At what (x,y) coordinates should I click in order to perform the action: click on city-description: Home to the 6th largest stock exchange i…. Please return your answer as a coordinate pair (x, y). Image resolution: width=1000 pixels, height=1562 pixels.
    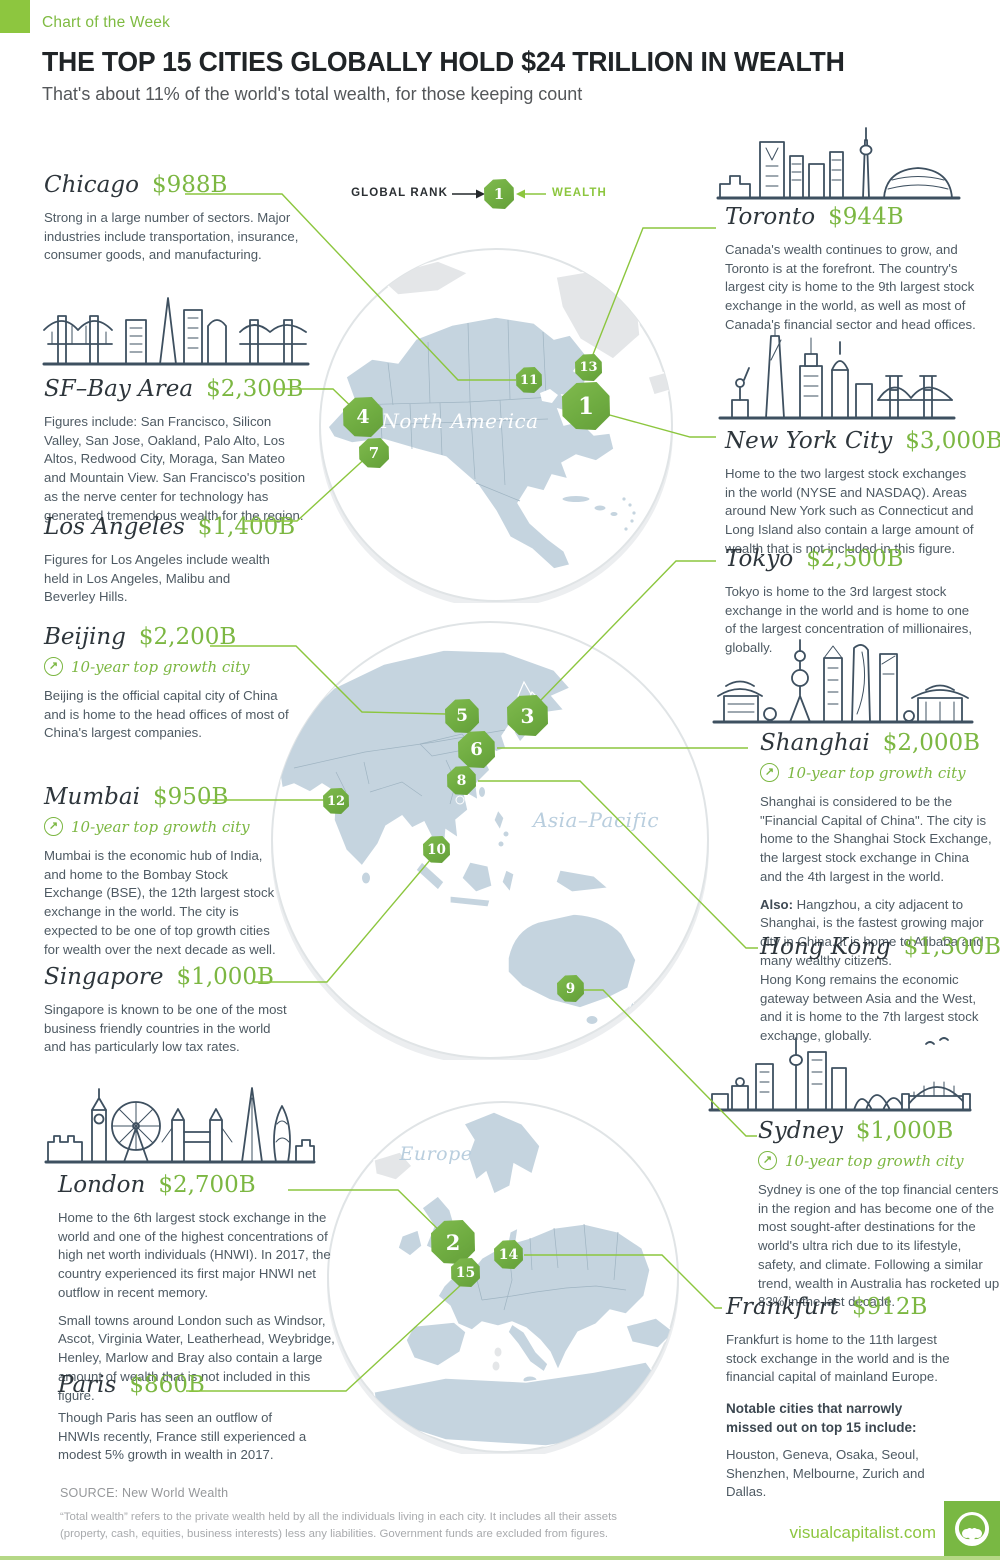
    Looking at the image, I should click on (194, 1255).